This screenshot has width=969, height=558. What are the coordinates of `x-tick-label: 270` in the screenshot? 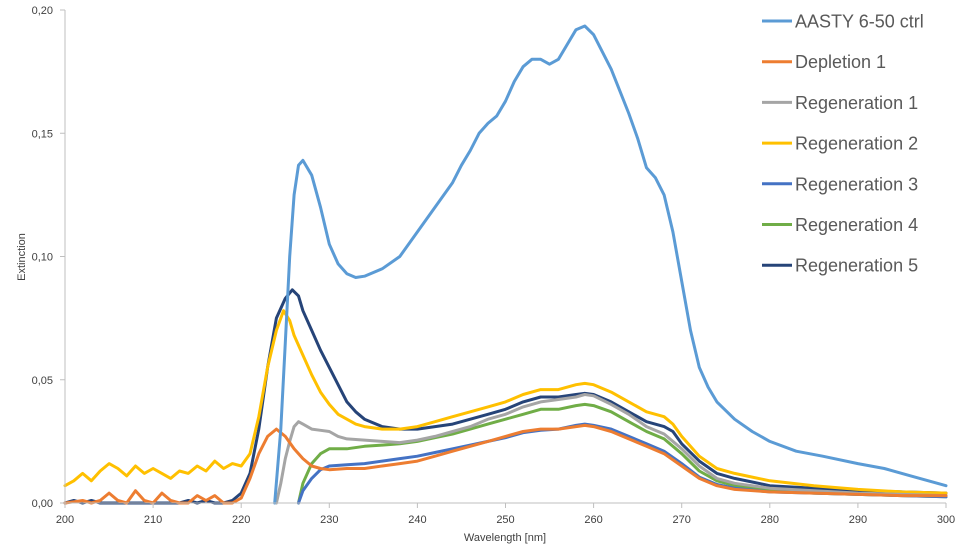 It's located at (682, 520).